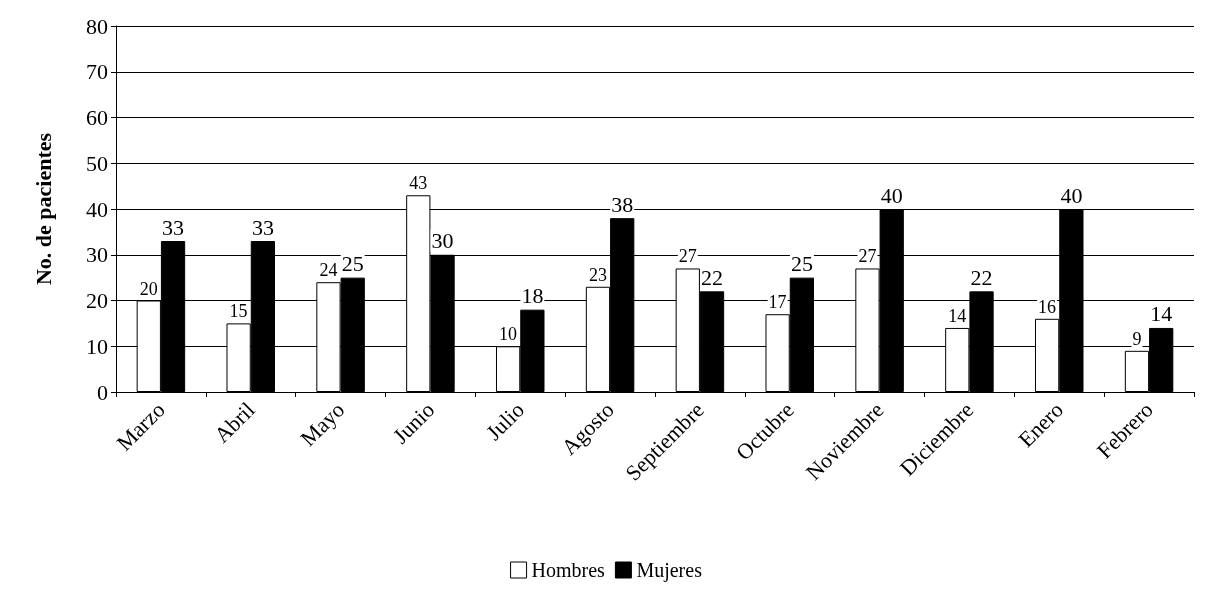  What do you see at coordinates (148, 288) in the screenshot?
I see `data-label: 20` at bounding box center [148, 288].